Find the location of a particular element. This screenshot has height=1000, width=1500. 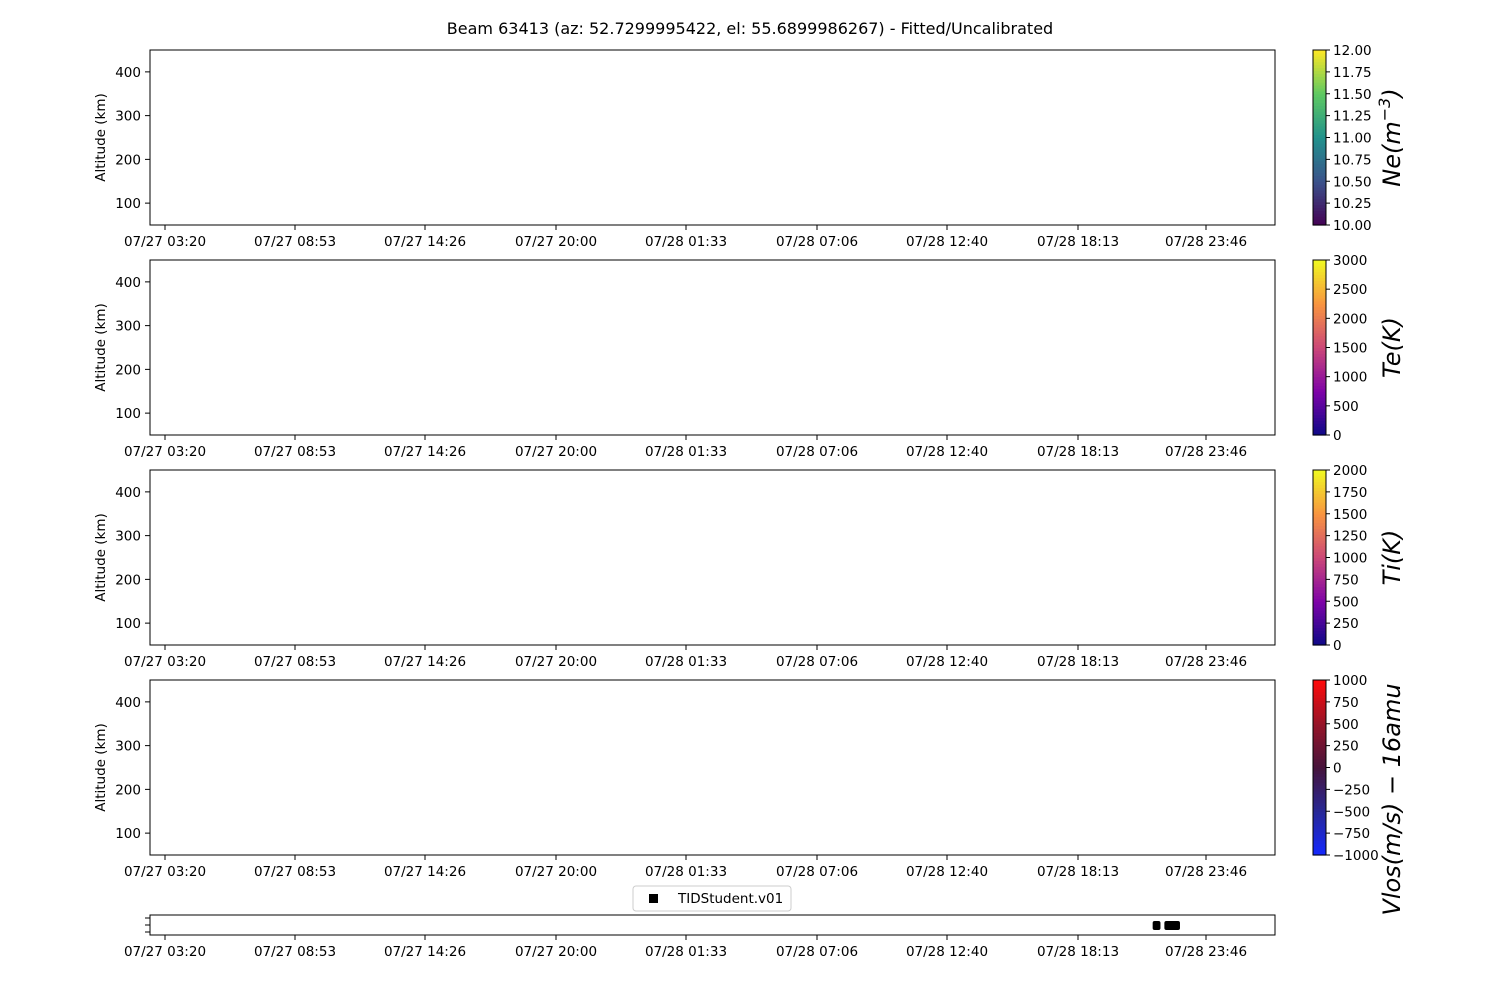

colorbar-tick-label: 1750 is located at coordinates (1350, 493).